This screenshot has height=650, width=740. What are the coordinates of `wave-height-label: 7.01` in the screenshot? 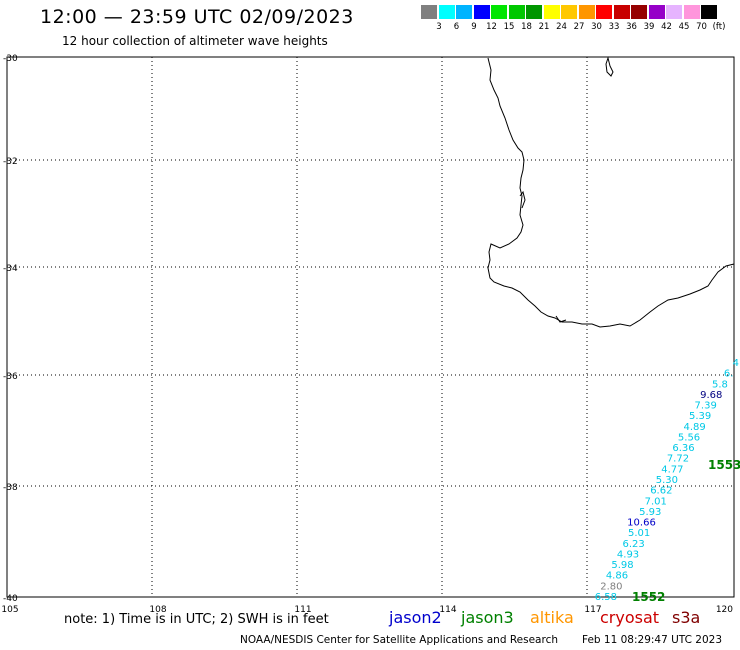 It's located at (656, 501).